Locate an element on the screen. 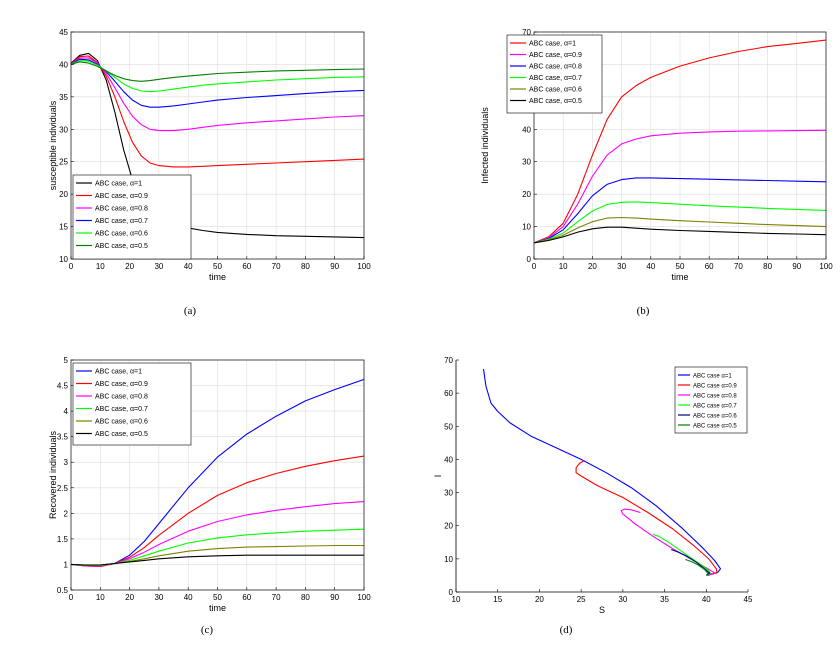  y-tick-label: 4.5 is located at coordinates (63, 386).